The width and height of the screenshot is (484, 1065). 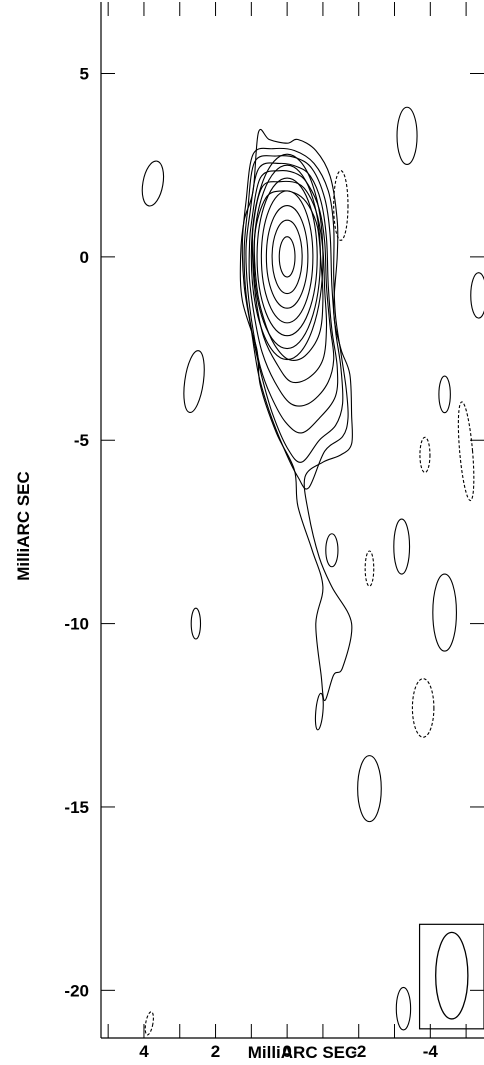 What do you see at coordinates (84, 257) in the screenshot?
I see `y-tick-label: 0` at bounding box center [84, 257].